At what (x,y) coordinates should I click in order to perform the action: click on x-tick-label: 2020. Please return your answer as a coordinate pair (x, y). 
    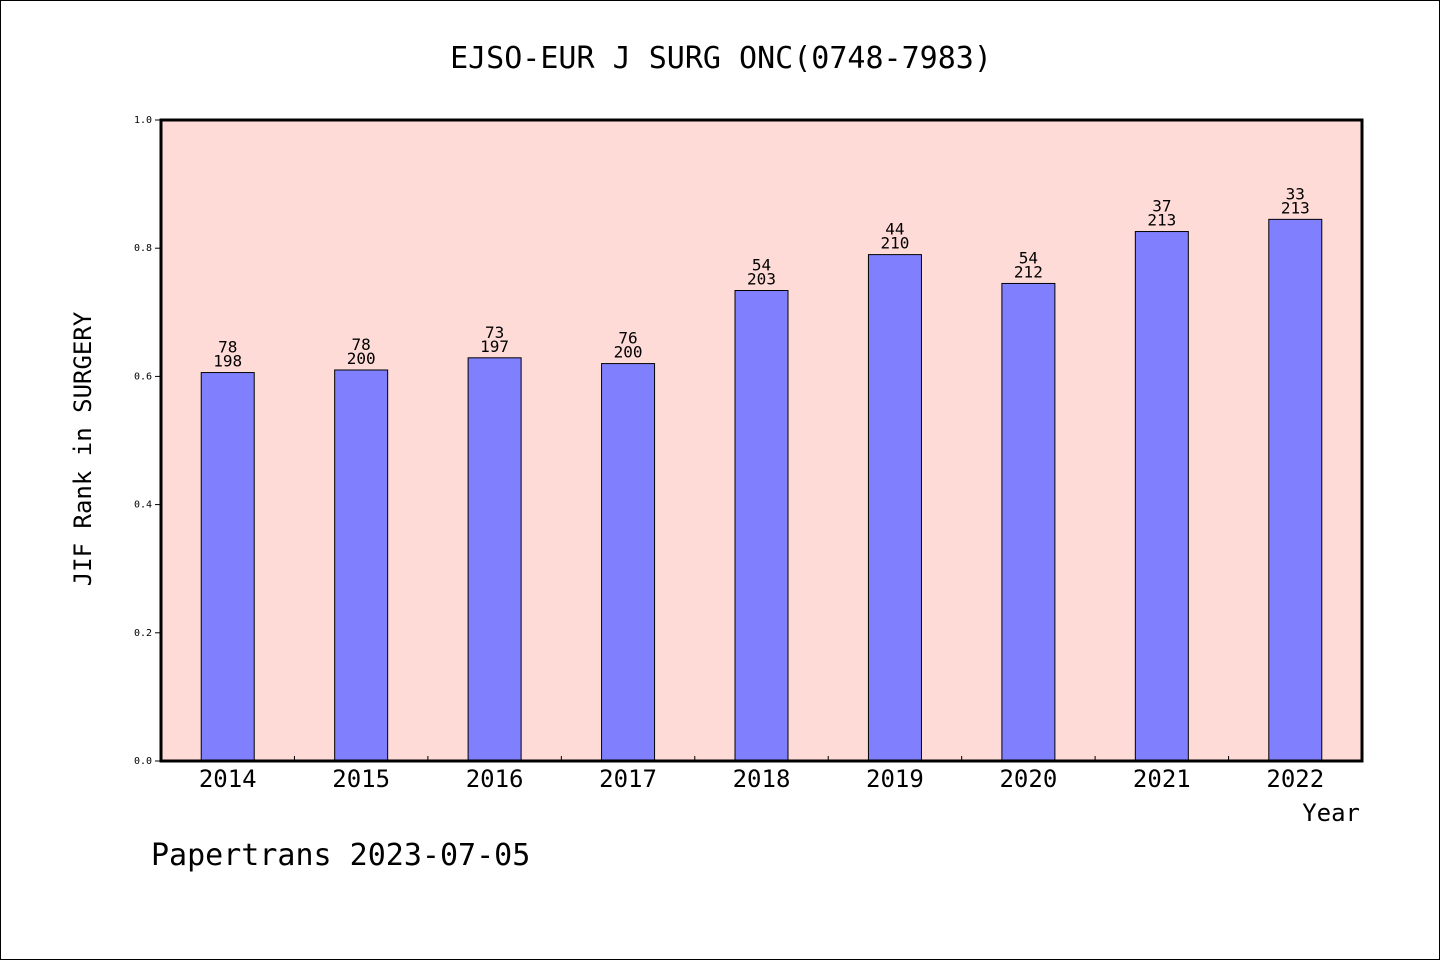
    Looking at the image, I should click on (1028, 779).